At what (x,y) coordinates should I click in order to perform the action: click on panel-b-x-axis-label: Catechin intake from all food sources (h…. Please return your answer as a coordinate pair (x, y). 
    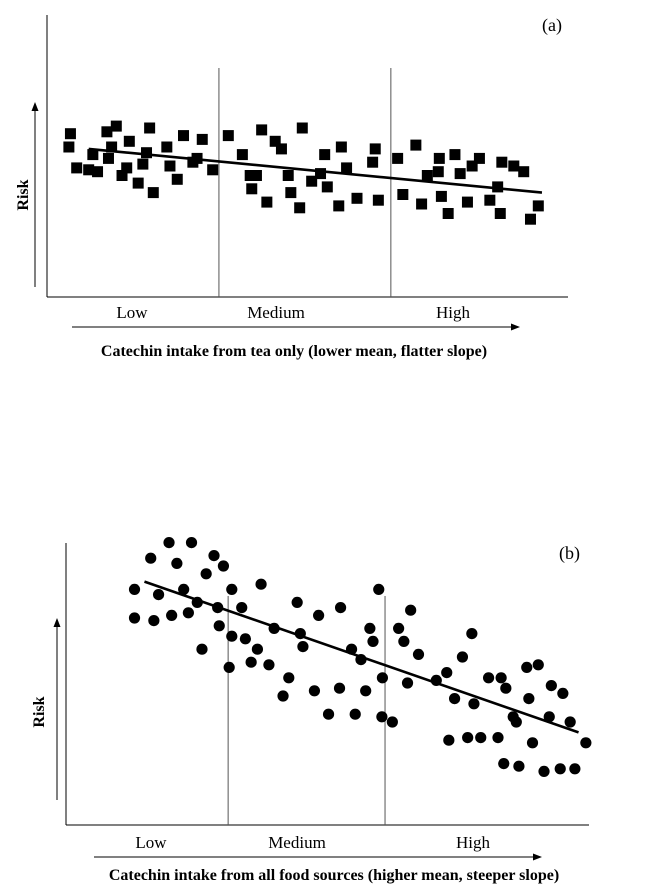
    Looking at the image, I should click on (334, 875).